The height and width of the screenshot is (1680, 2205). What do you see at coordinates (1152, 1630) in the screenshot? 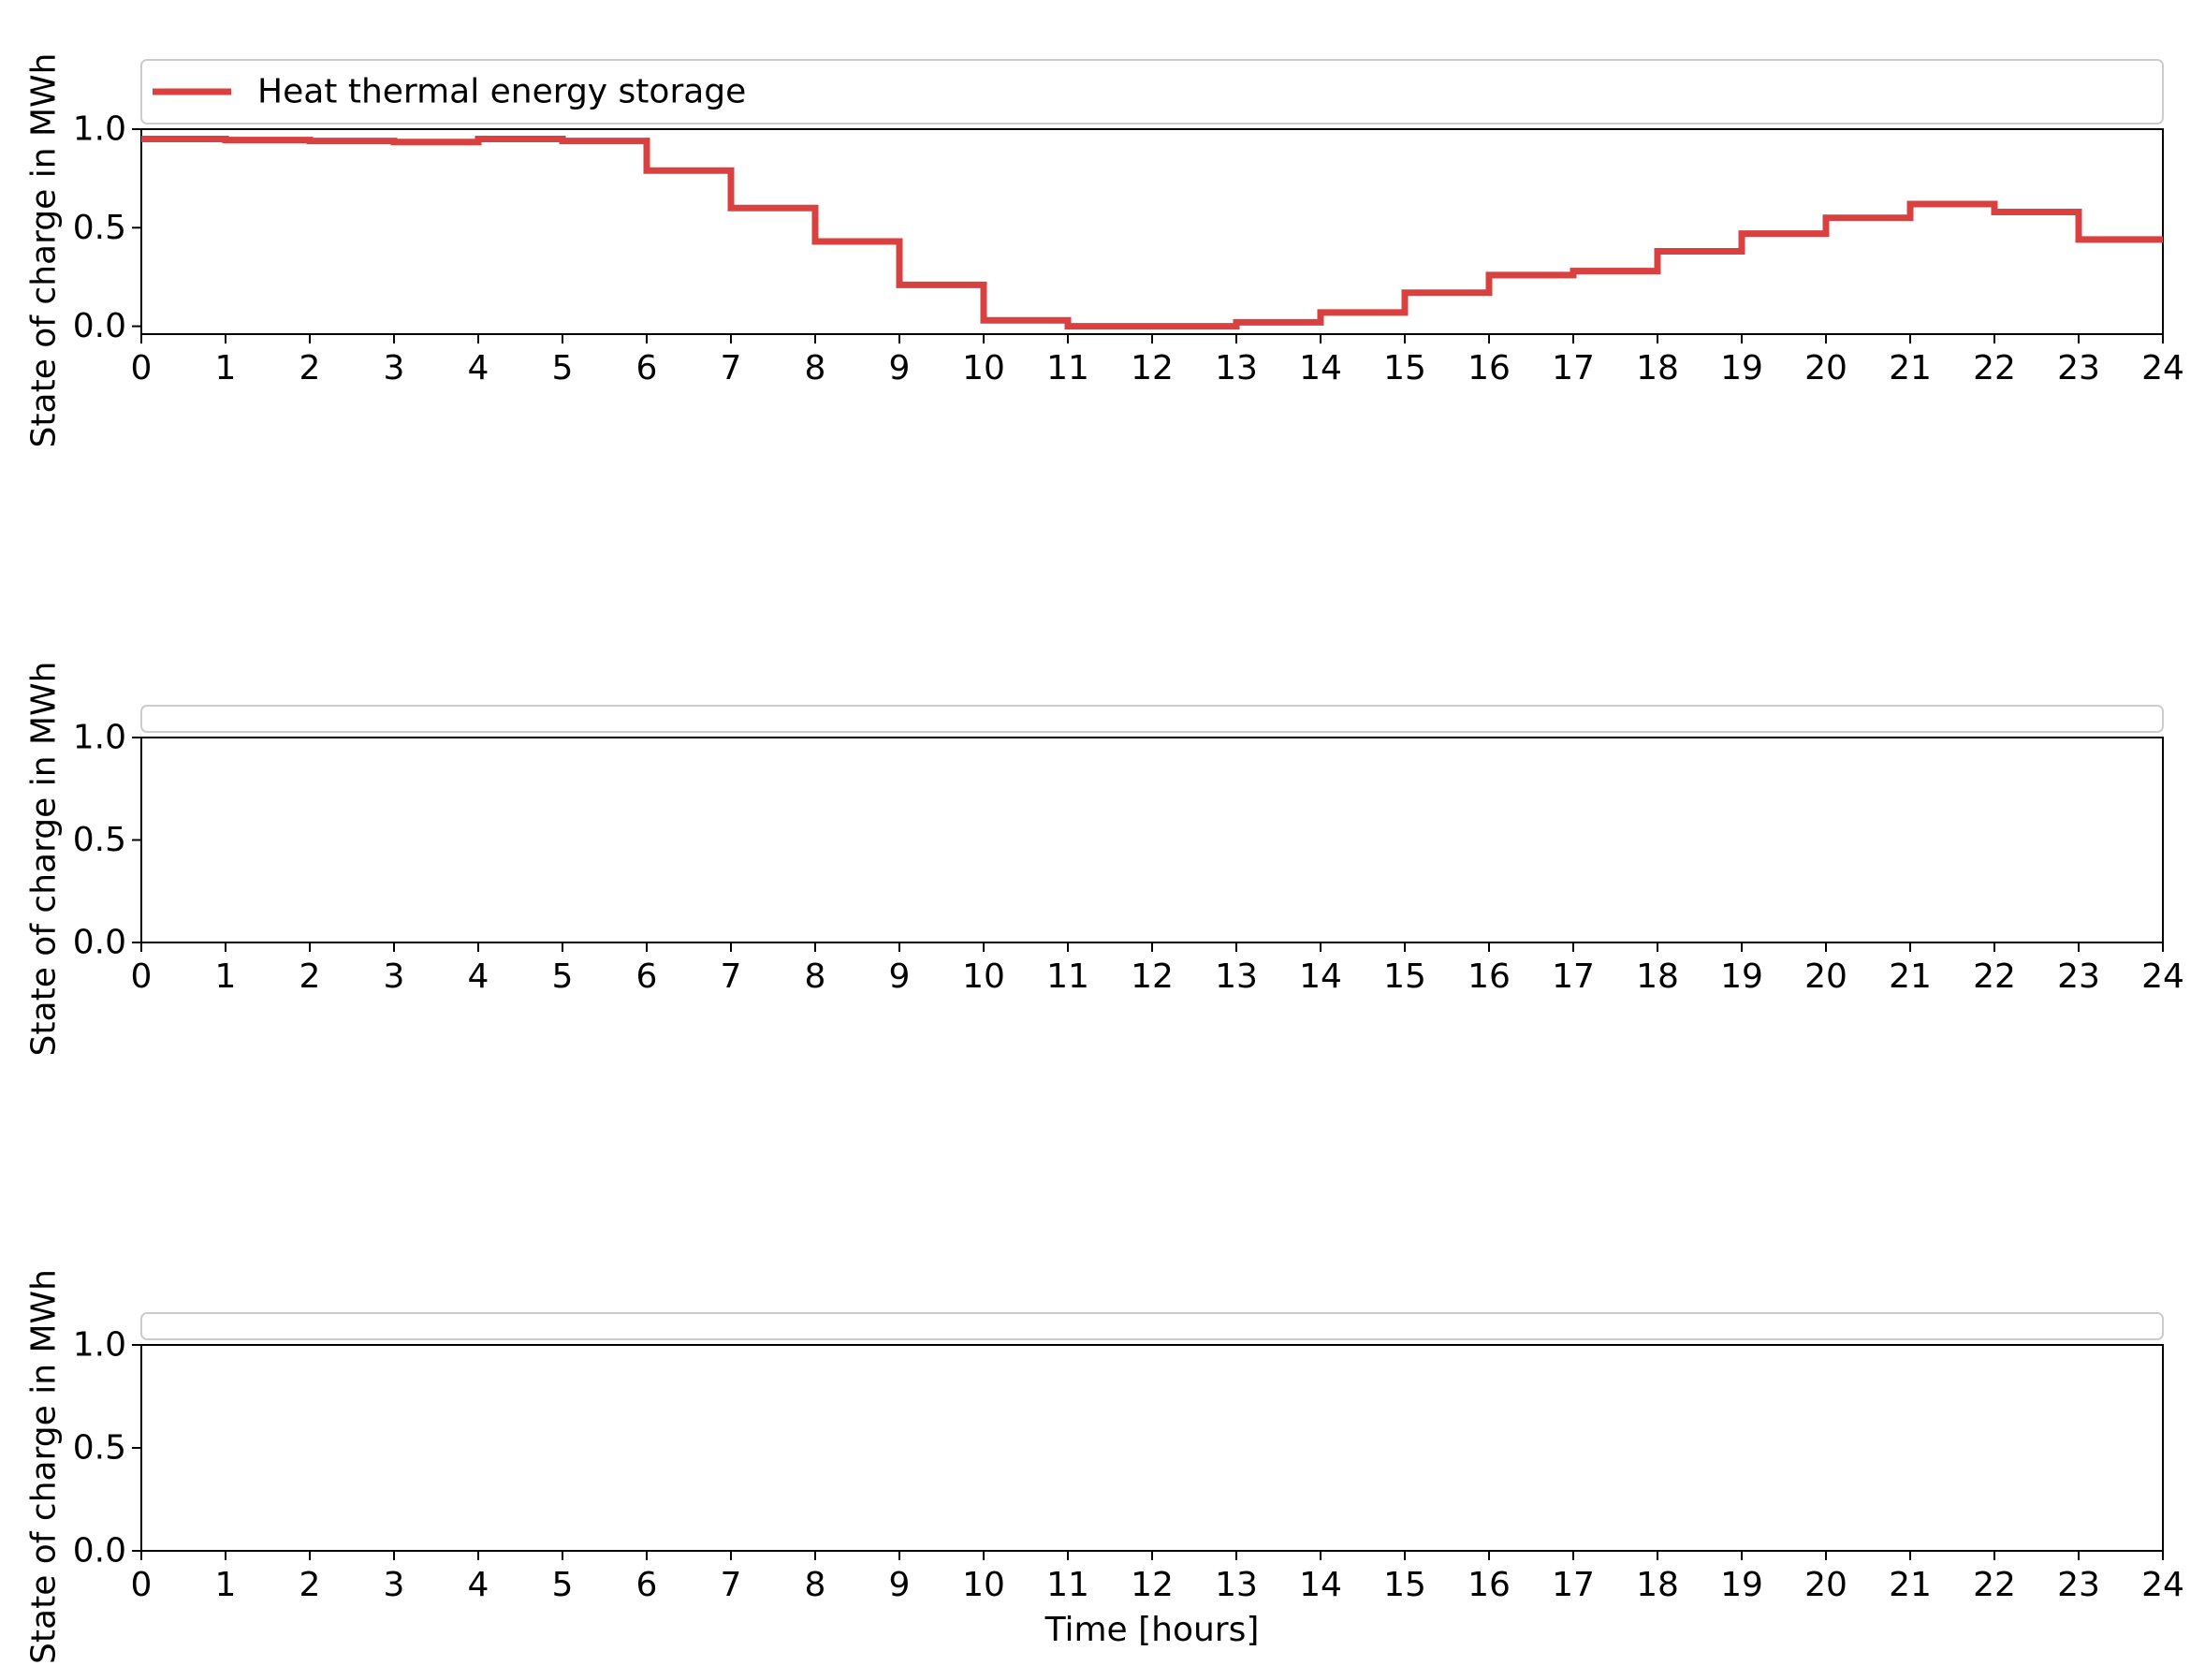
I see `x-axis-label: Time [hours]` at bounding box center [1152, 1630].